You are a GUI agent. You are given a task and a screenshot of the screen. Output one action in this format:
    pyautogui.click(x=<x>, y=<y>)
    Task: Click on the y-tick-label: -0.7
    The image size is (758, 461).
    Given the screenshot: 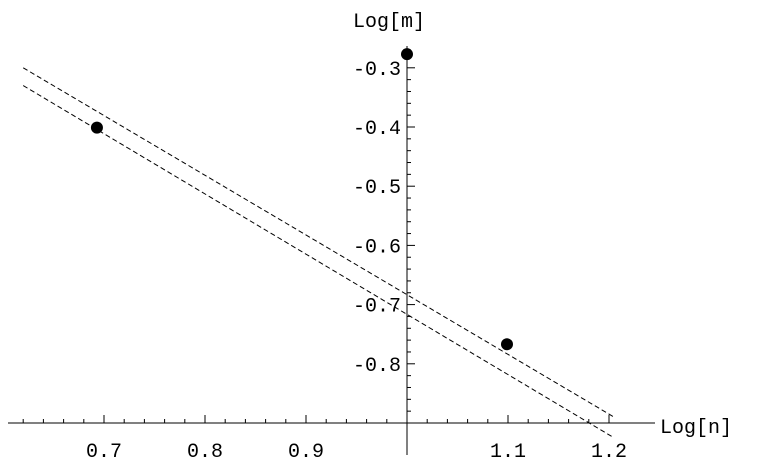 What is the action you would take?
    pyautogui.click(x=377, y=307)
    